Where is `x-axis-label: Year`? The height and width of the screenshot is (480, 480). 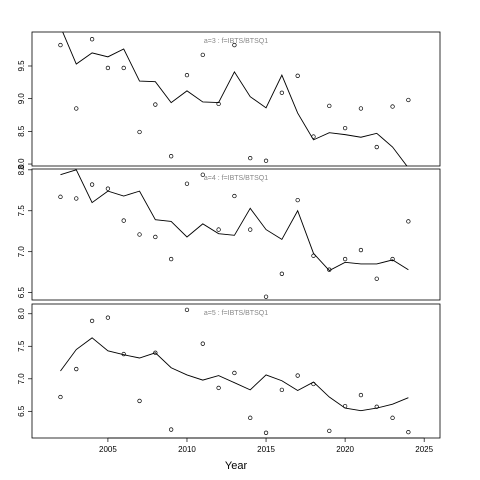
x-axis-label: Year is located at coordinates (236, 466).